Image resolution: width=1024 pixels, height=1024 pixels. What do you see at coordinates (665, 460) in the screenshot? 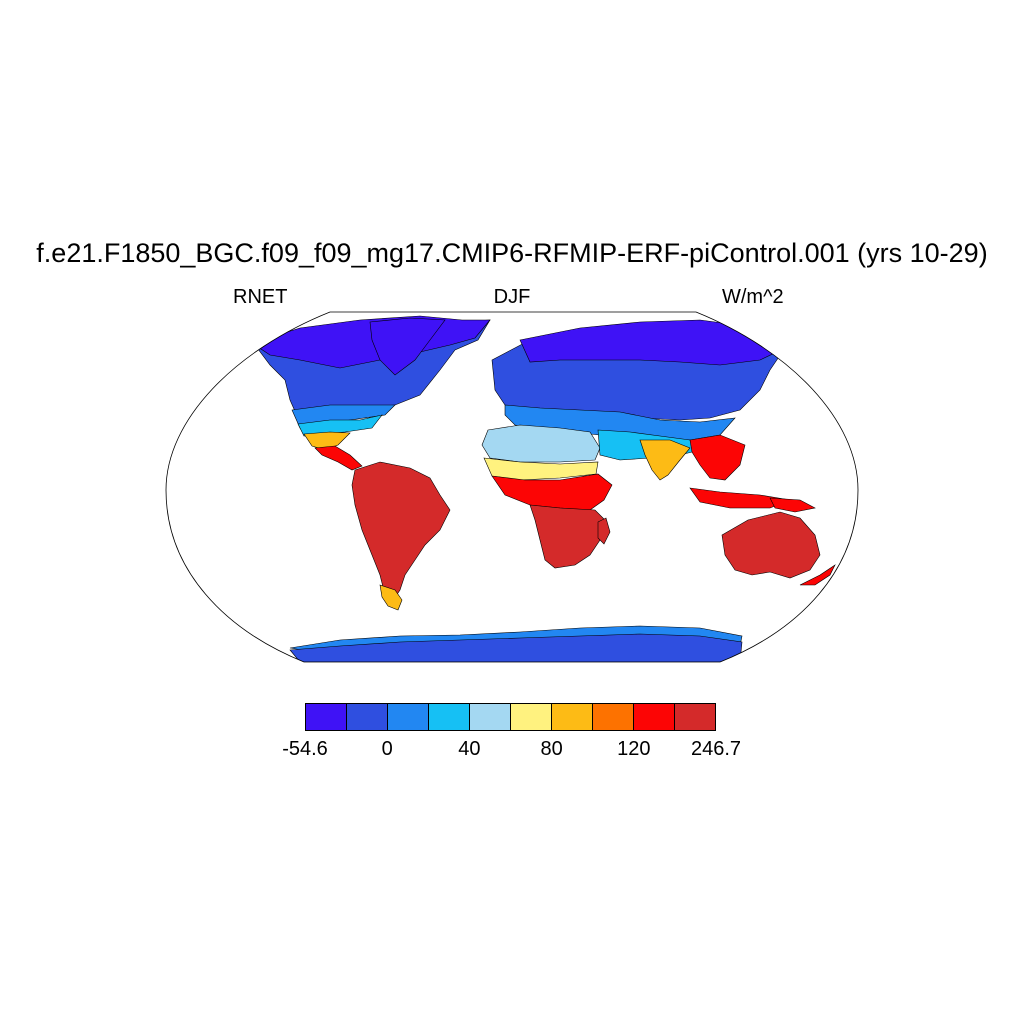
I see `india` at bounding box center [665, 460].